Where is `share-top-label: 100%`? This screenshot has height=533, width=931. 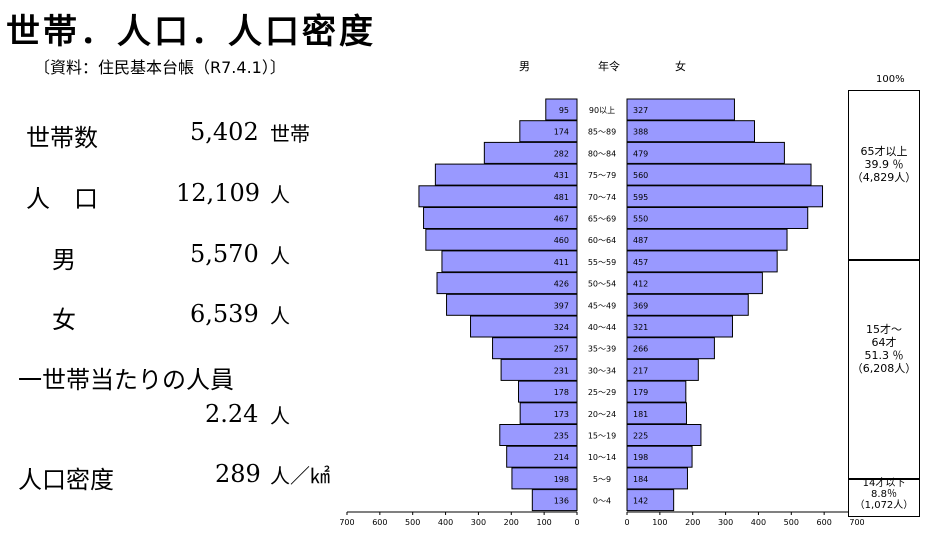
share-top-label: 100% is located at coordinates (890, 79).